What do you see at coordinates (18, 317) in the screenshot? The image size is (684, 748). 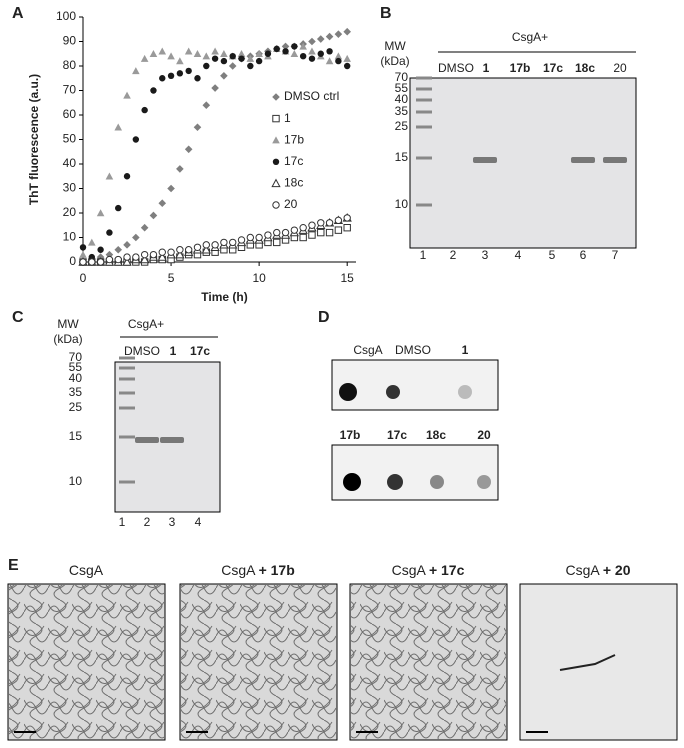 I see `panel-label: C` at bounding box center [18, 317].